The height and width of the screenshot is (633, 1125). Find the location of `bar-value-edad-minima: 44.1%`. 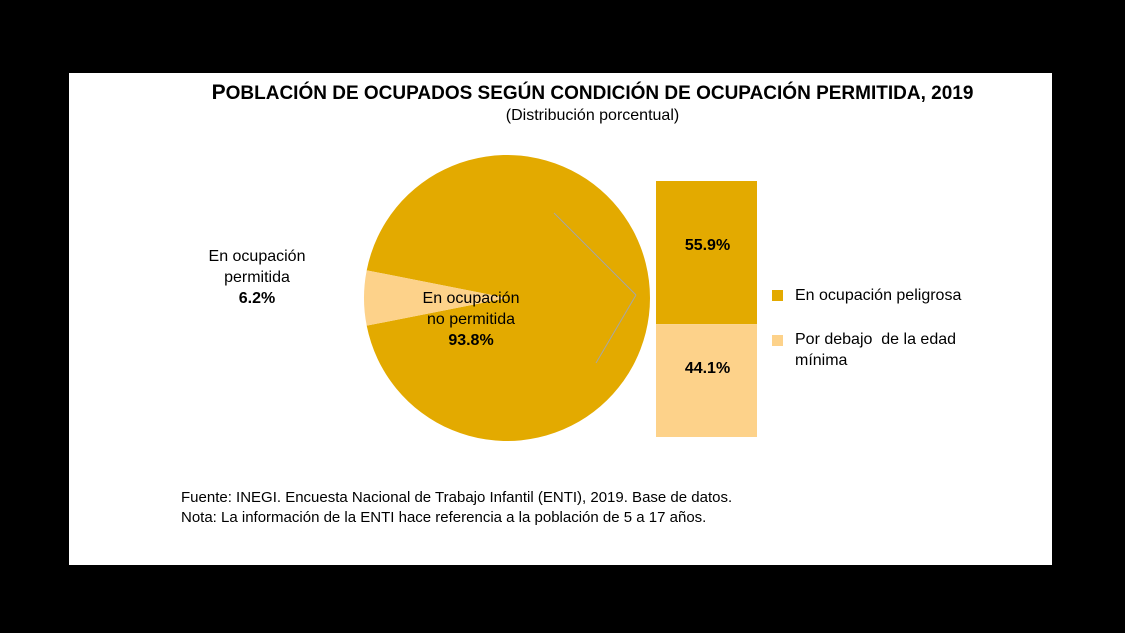

bar-value-edad-minima: 44.1% is located at coordinates (707, 368).